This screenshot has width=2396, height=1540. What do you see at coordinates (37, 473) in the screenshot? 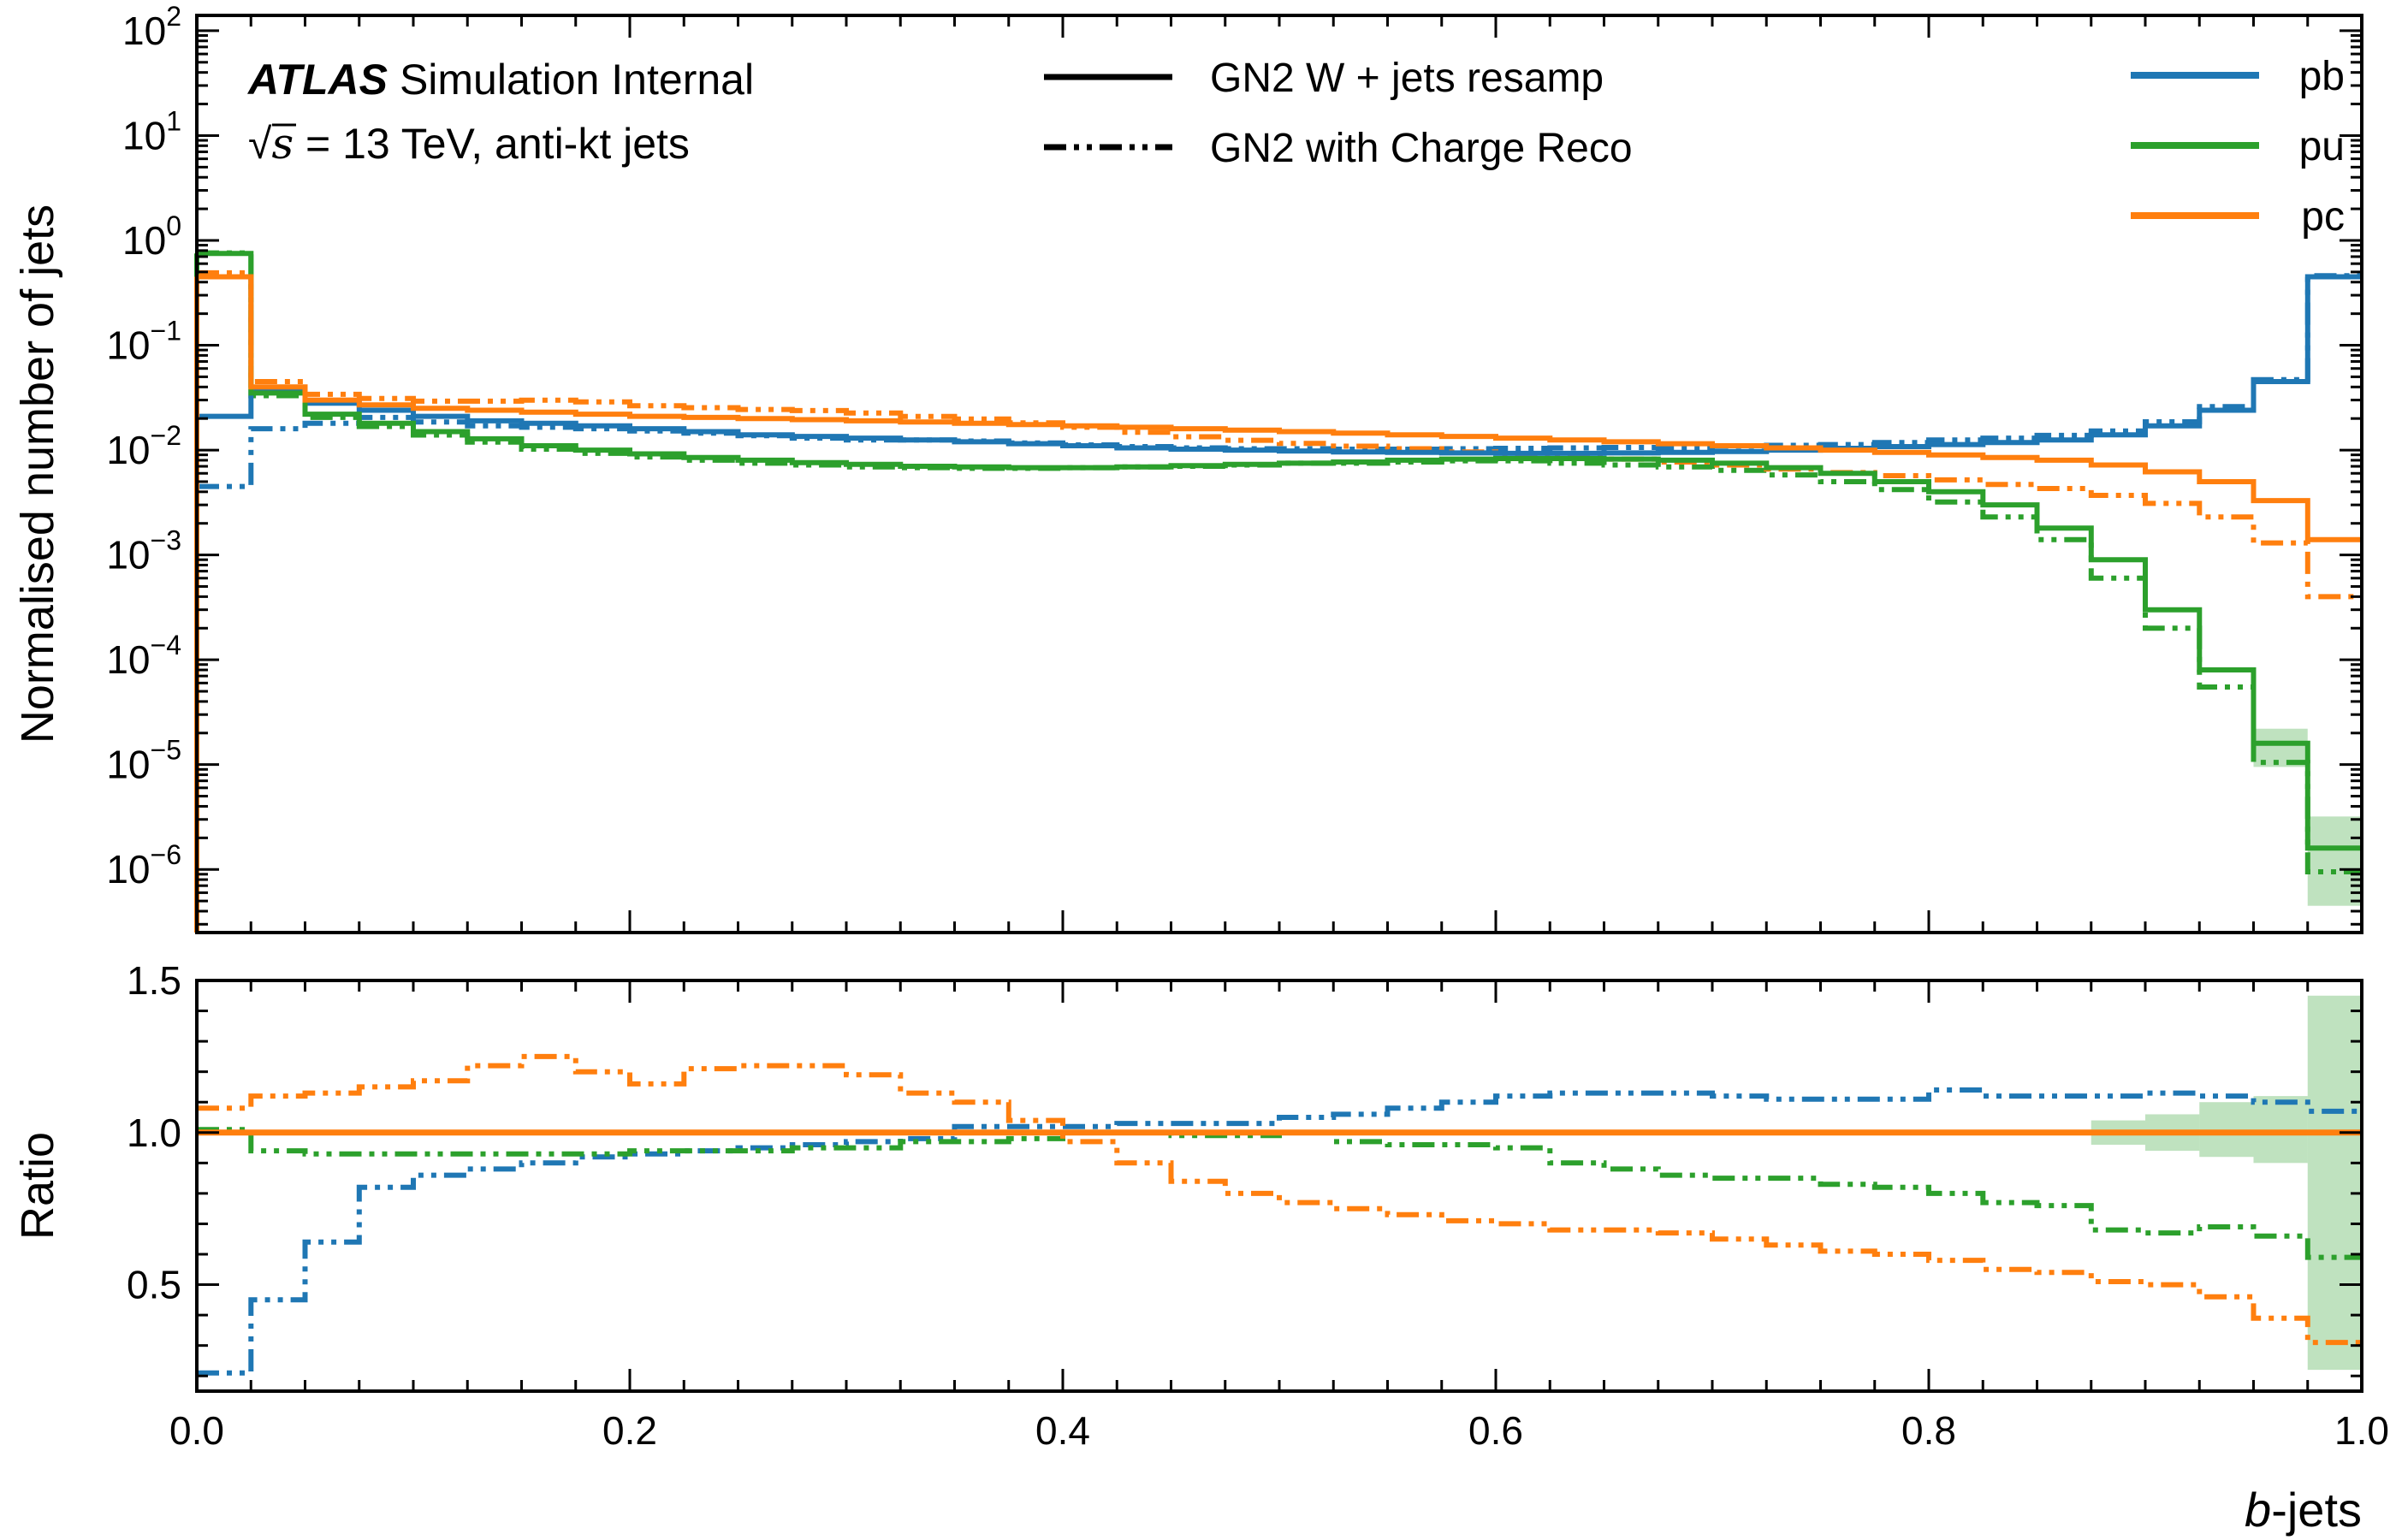
I see `upper-y-axis-label: Normalised number of jets` at bounding box center [37, 473].